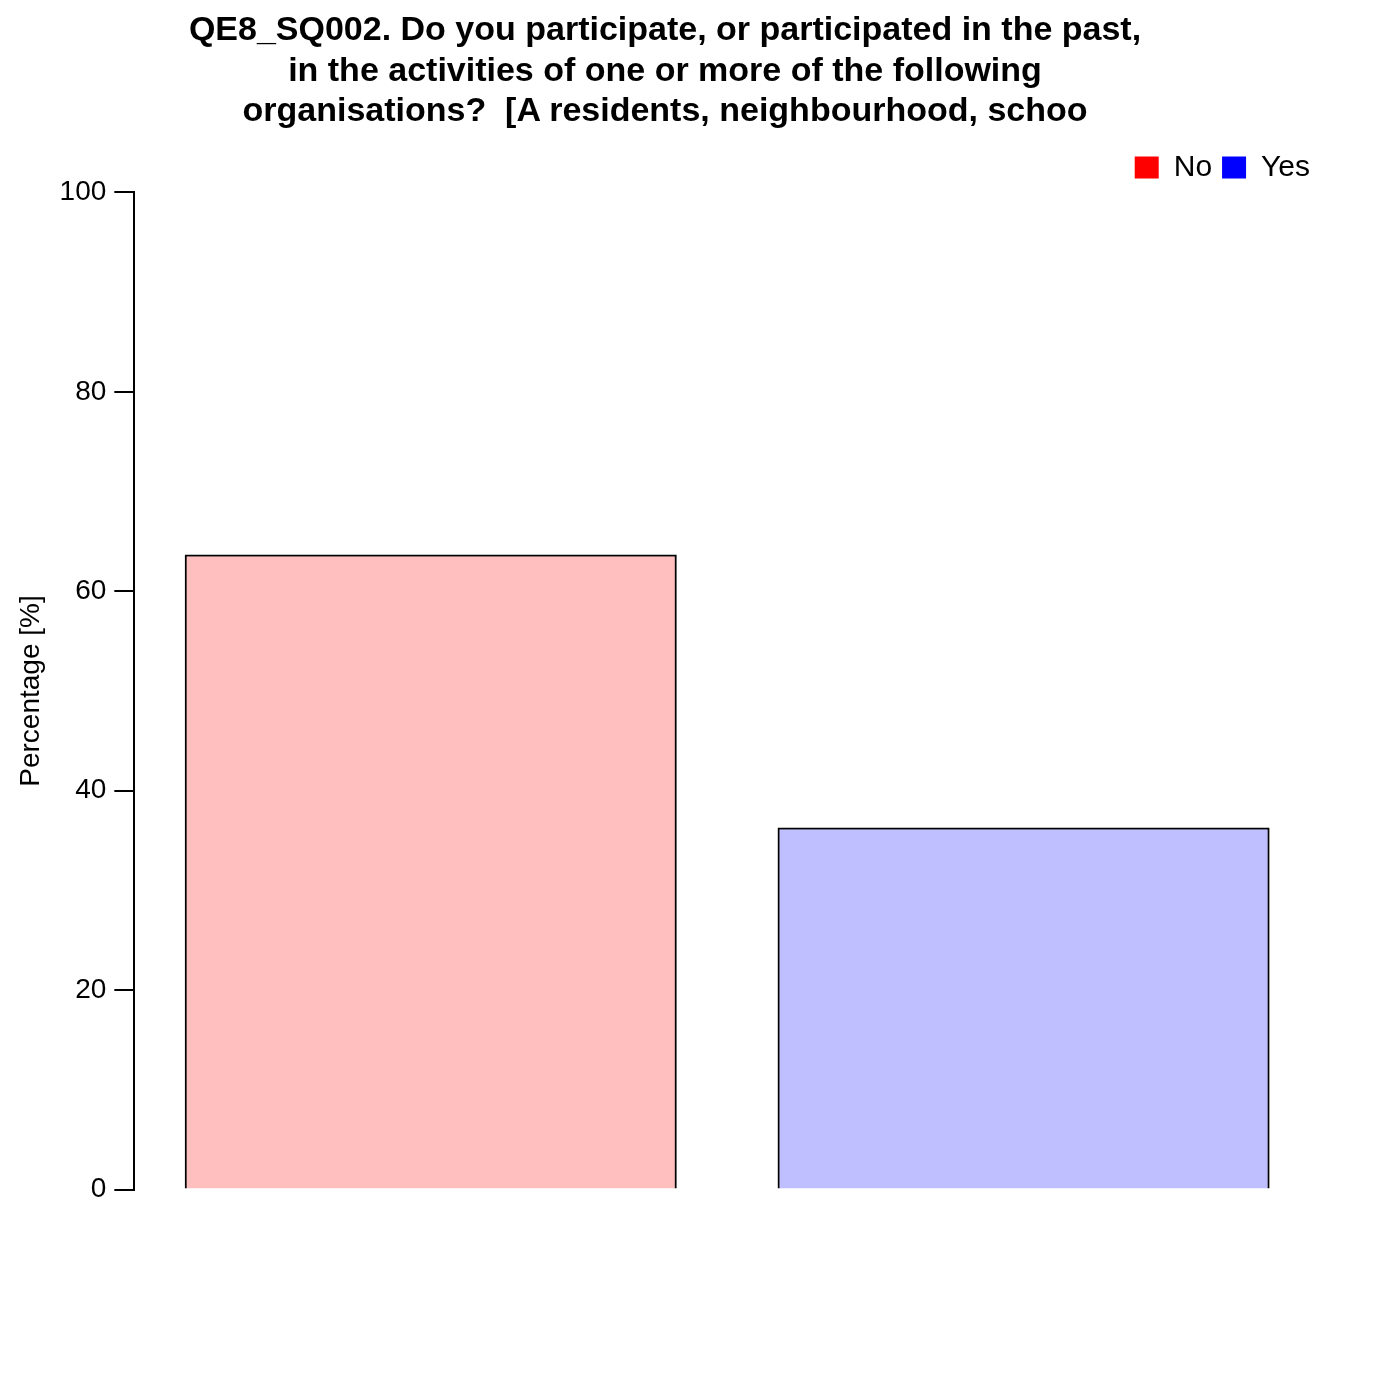 The height and width of the screenshot is (1400, 1400). What do you see at coordinates (1286, 165) in the screenshot?
I see `legend-label: Yes` at bounding box center [1286, 165].